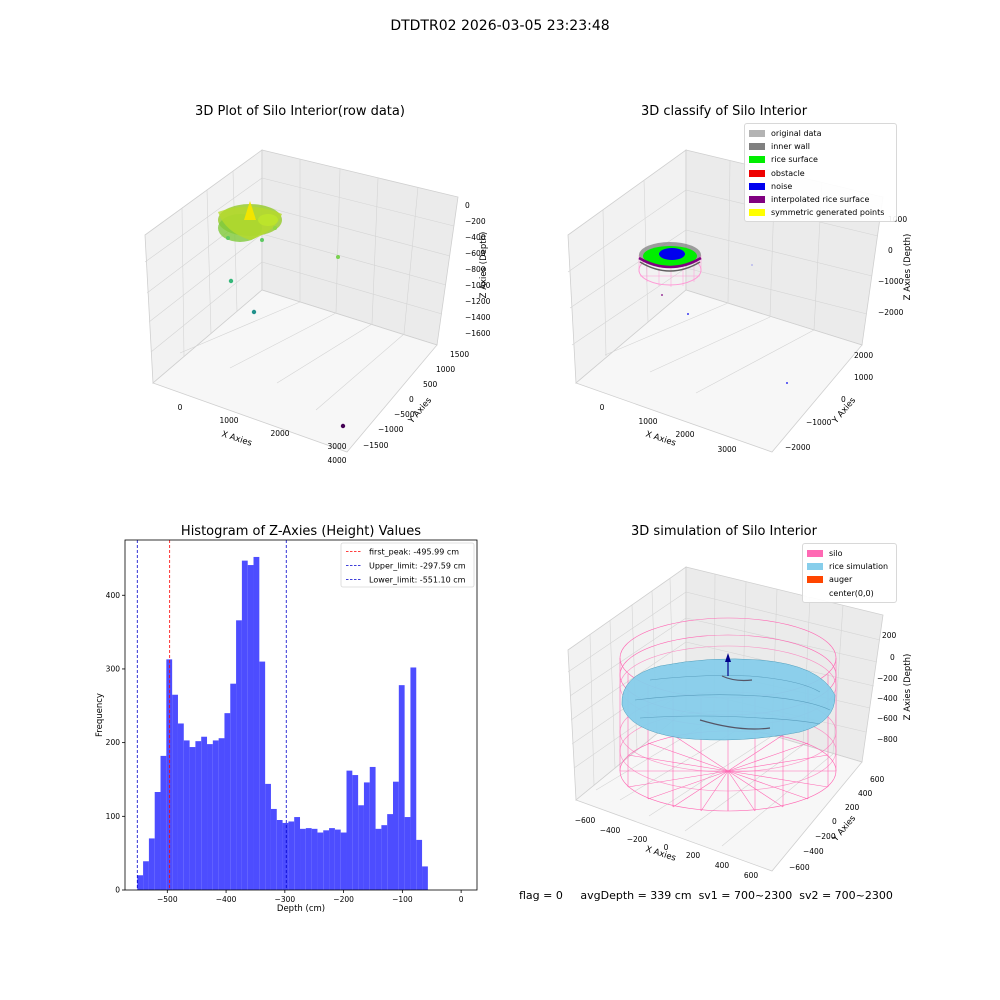  I want to click on simulation-ztick: −400, so click(887, 698).